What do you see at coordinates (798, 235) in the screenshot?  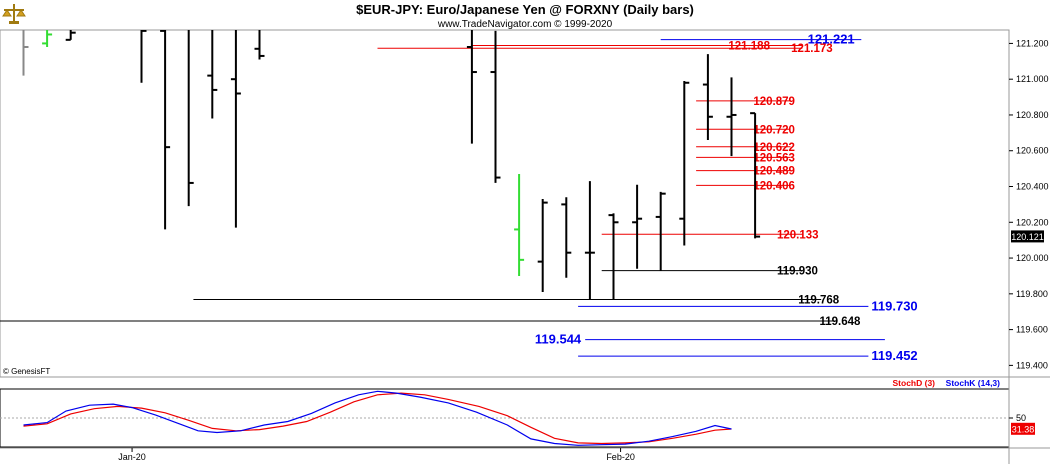 I see `level-label-9: 120.133` at bounding box center [798, 235].